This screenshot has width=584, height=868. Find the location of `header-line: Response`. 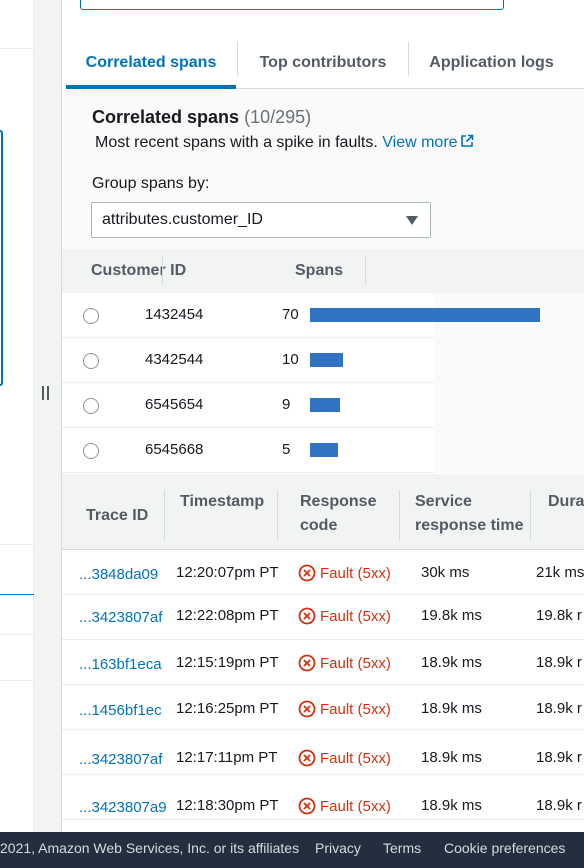

header-line: Response is located at coordinates (338, 501).